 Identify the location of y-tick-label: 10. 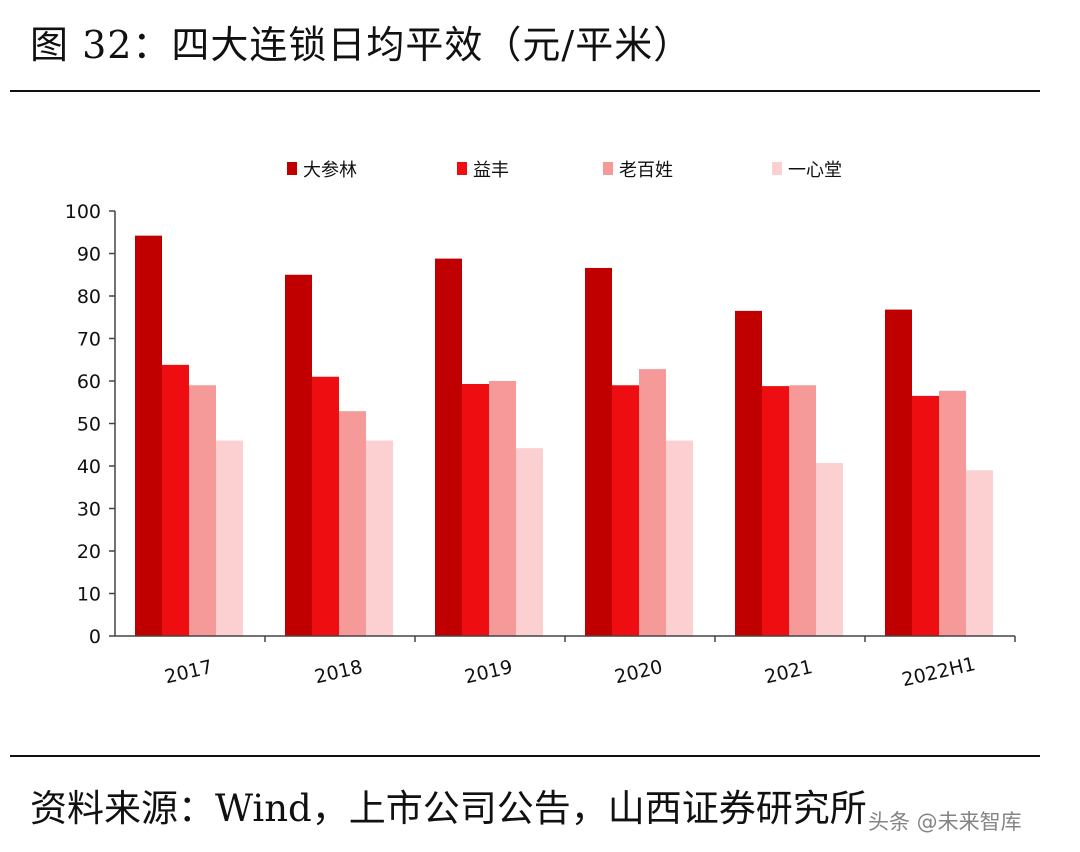
(89, 595).